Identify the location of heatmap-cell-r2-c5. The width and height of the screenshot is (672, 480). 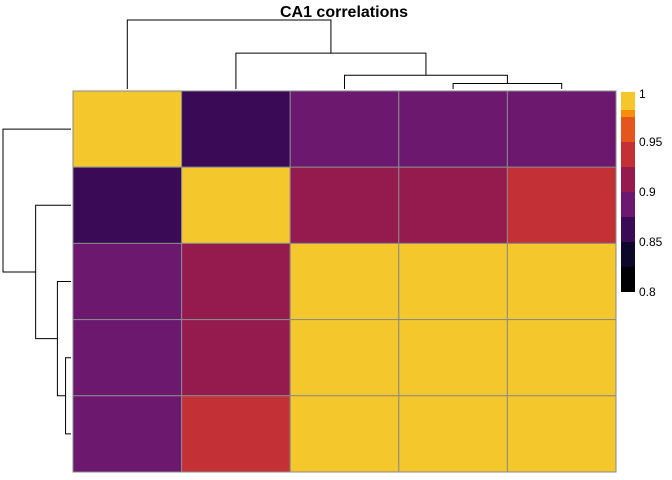
(561, 205).